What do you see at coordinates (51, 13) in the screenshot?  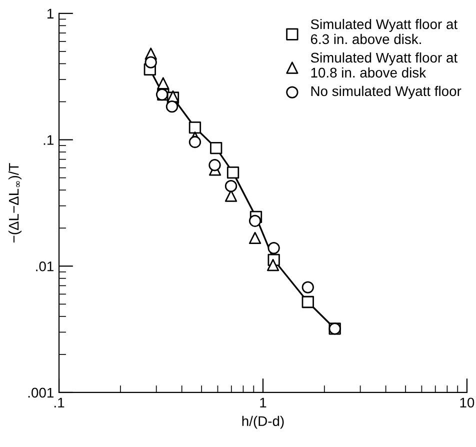 I see `y-tick-label: 1` at bounding box center [51, 13].